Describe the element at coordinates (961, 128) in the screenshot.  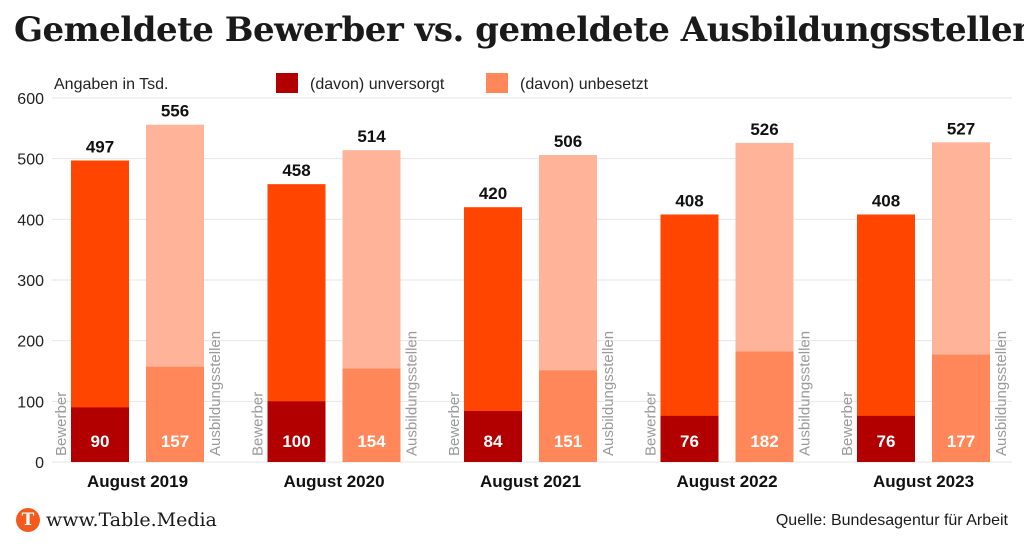
I see `stellen-value-label: 527` at that location.